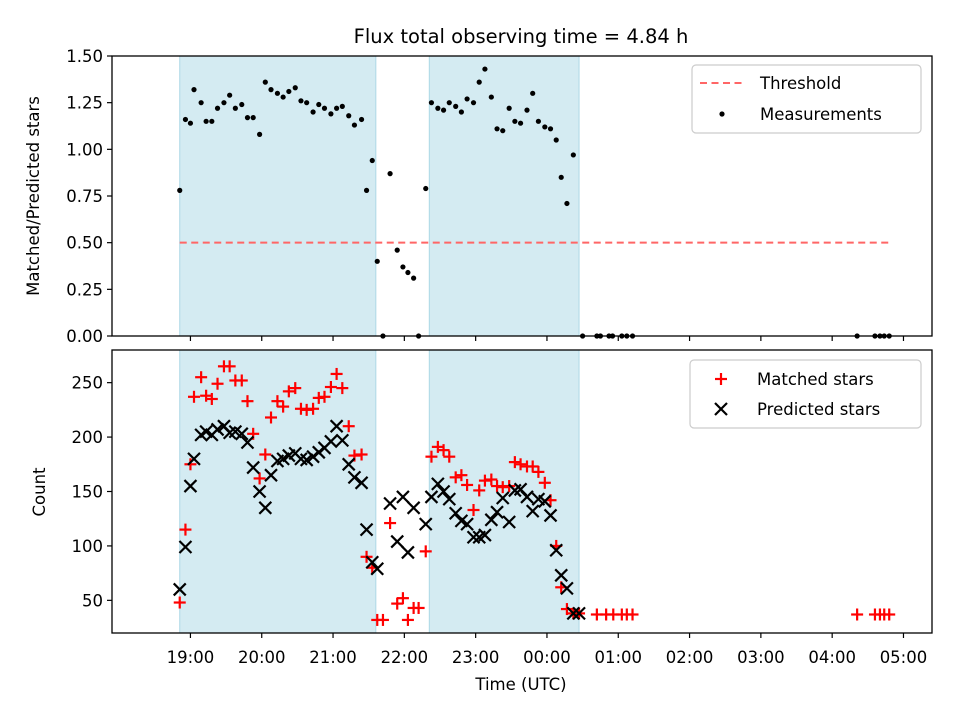 Image resolution: width=960 pixels, height=720 pixels. What do you see at coordinates (800, 83) in the screenshot?
I see `threshold-legend-label: Threshold` at bounding box center [800, 83].